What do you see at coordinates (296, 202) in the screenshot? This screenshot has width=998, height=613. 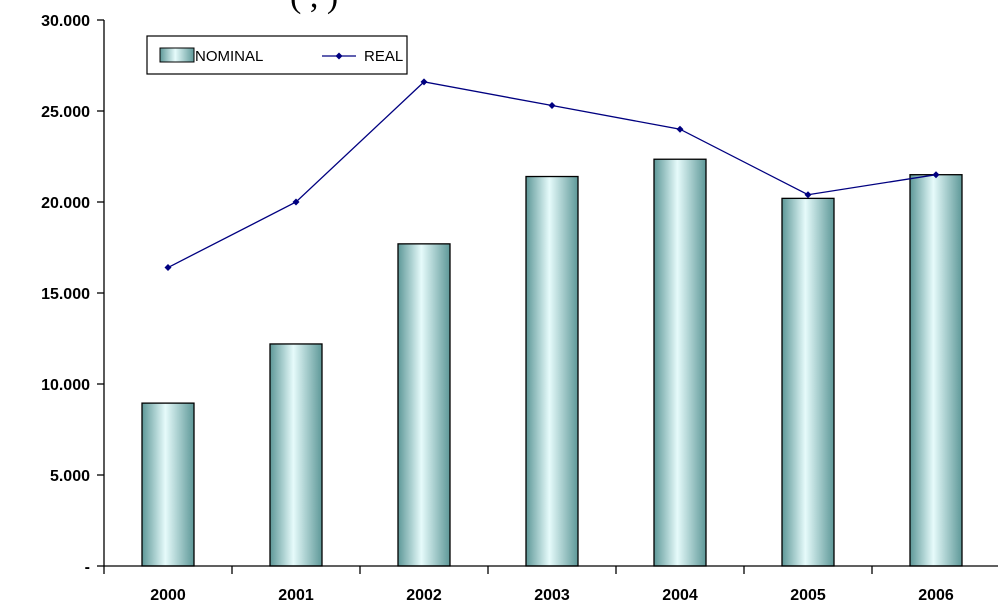 I see `point-real-2001` at bounding box center [296, 202].